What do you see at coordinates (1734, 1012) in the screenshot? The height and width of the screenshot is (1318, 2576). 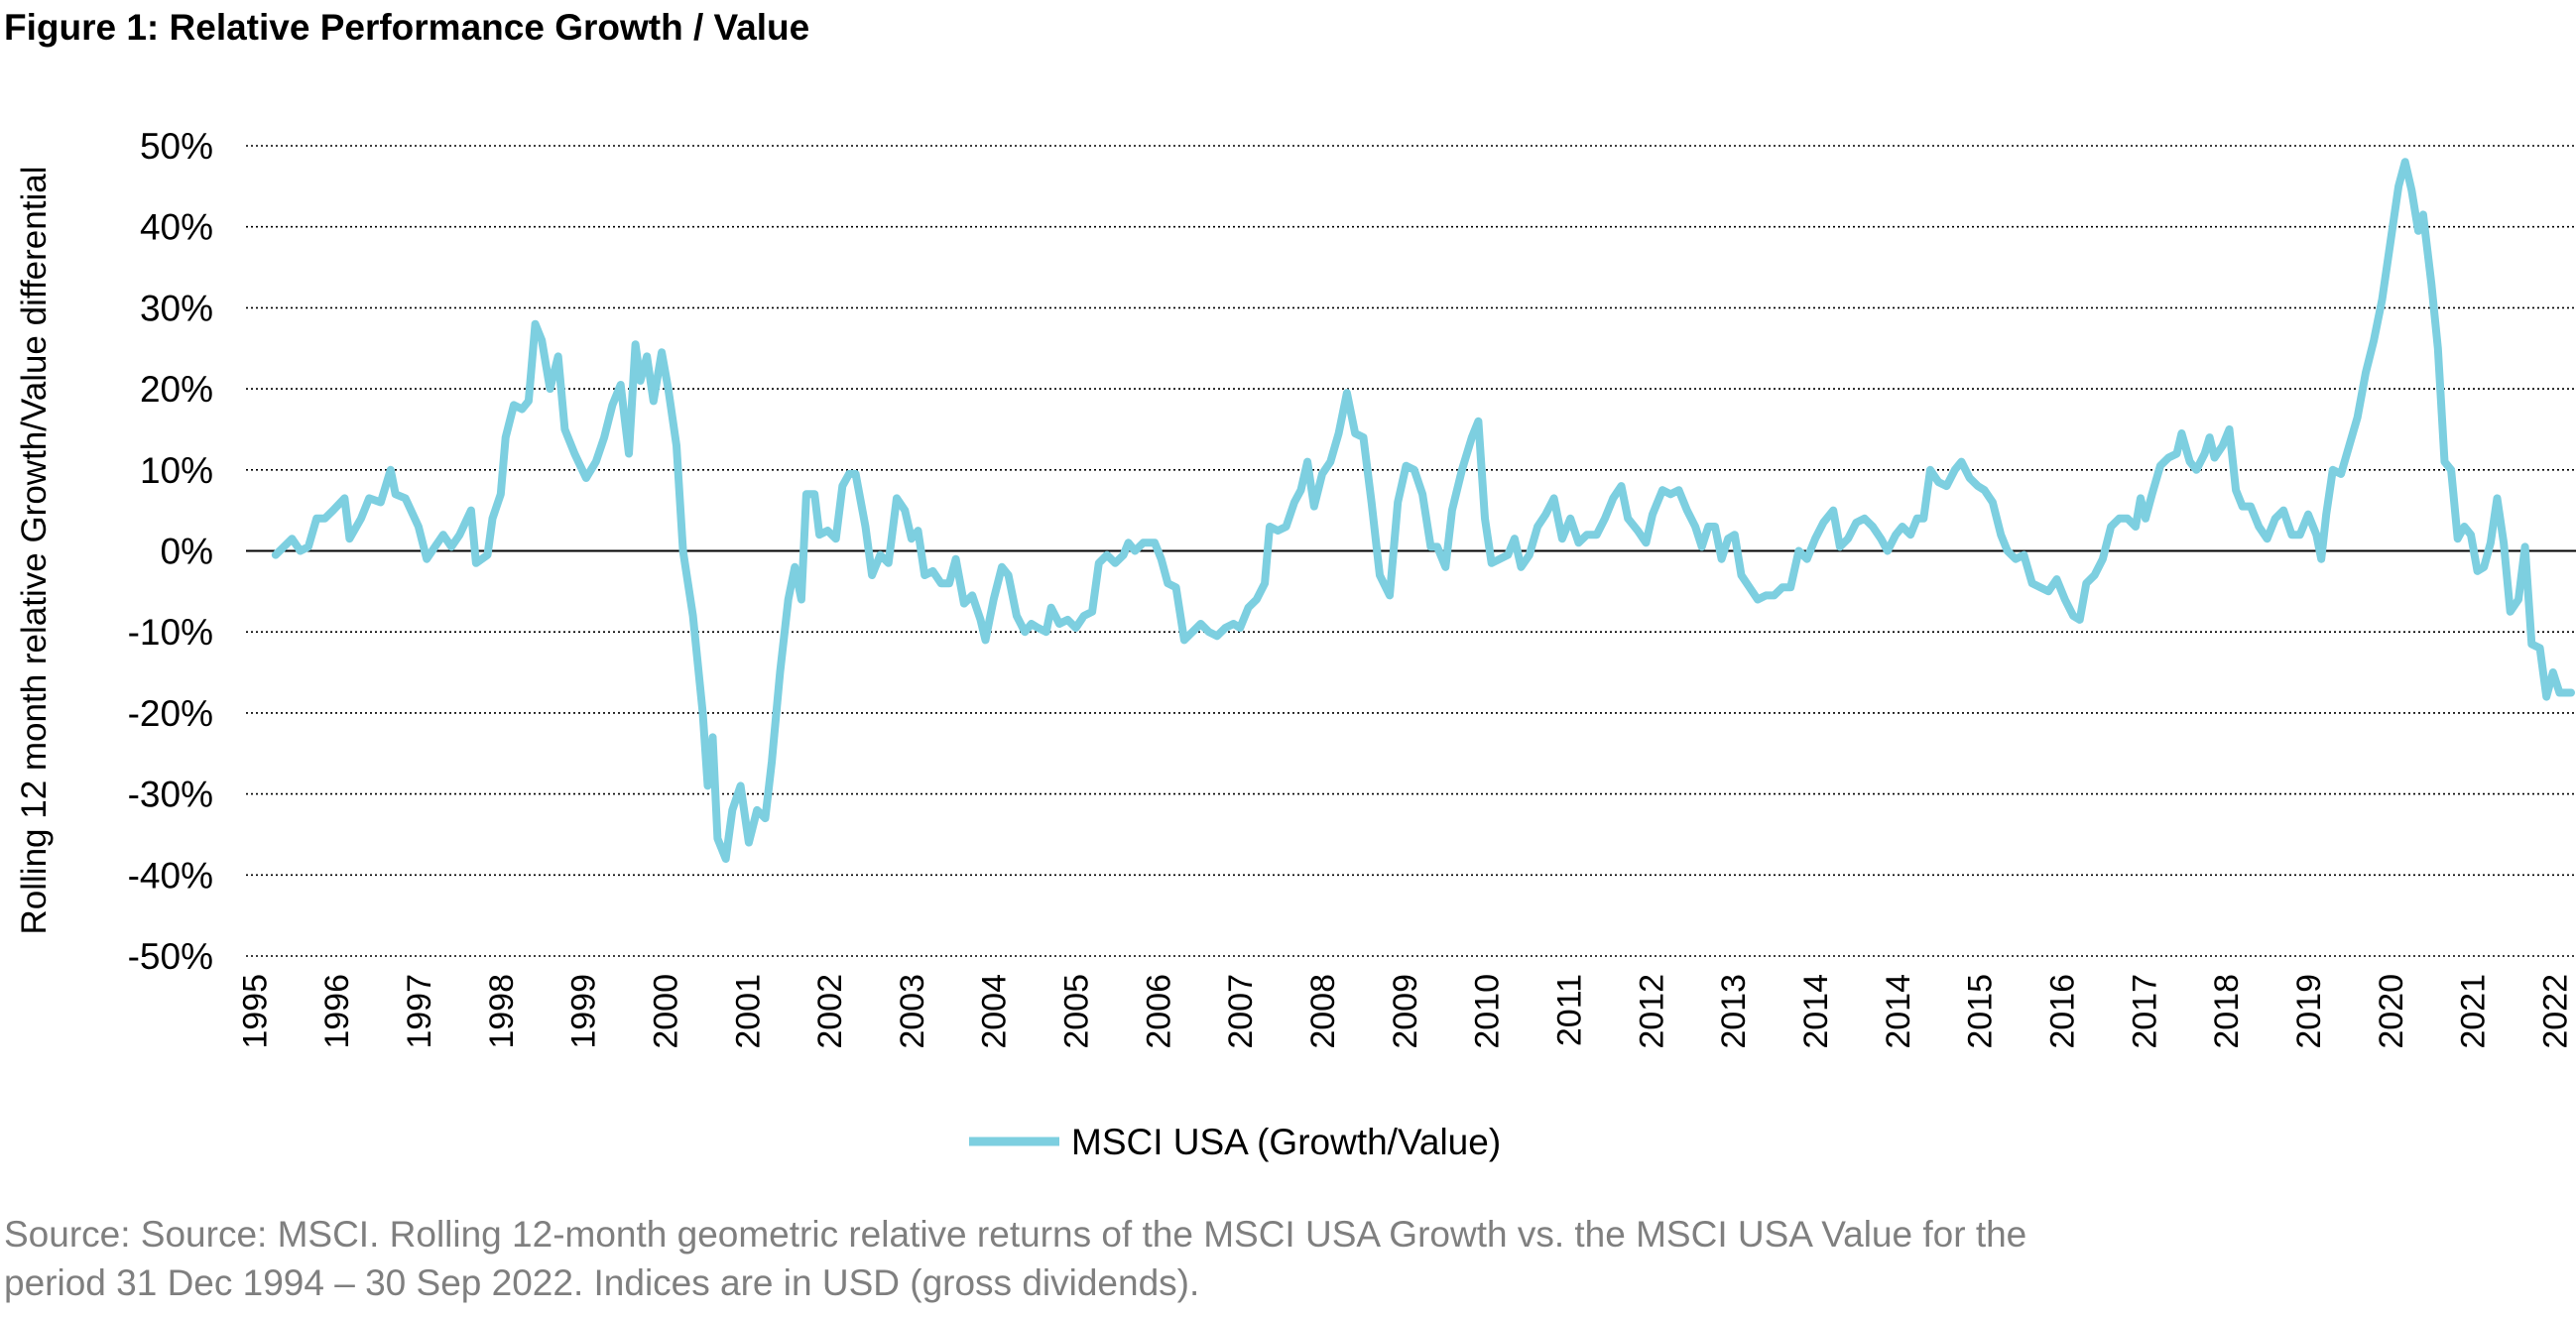 I see `x-tick-label: 2013` at bounding box center [1734, 1012].